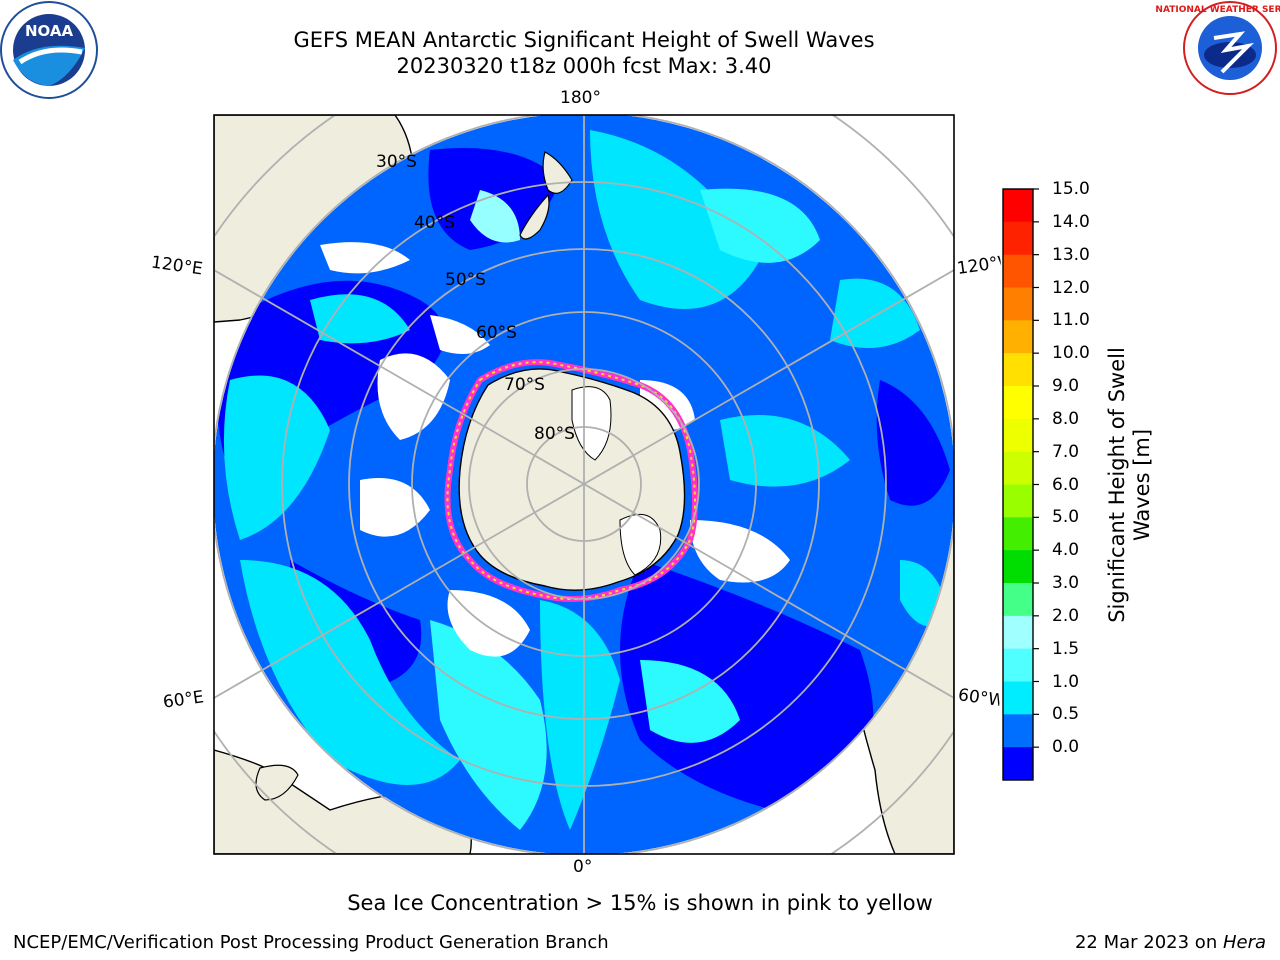  Describe the element at coordinates (591, 423) in the screenshot. I see `ross-ice-shelf` at that location.